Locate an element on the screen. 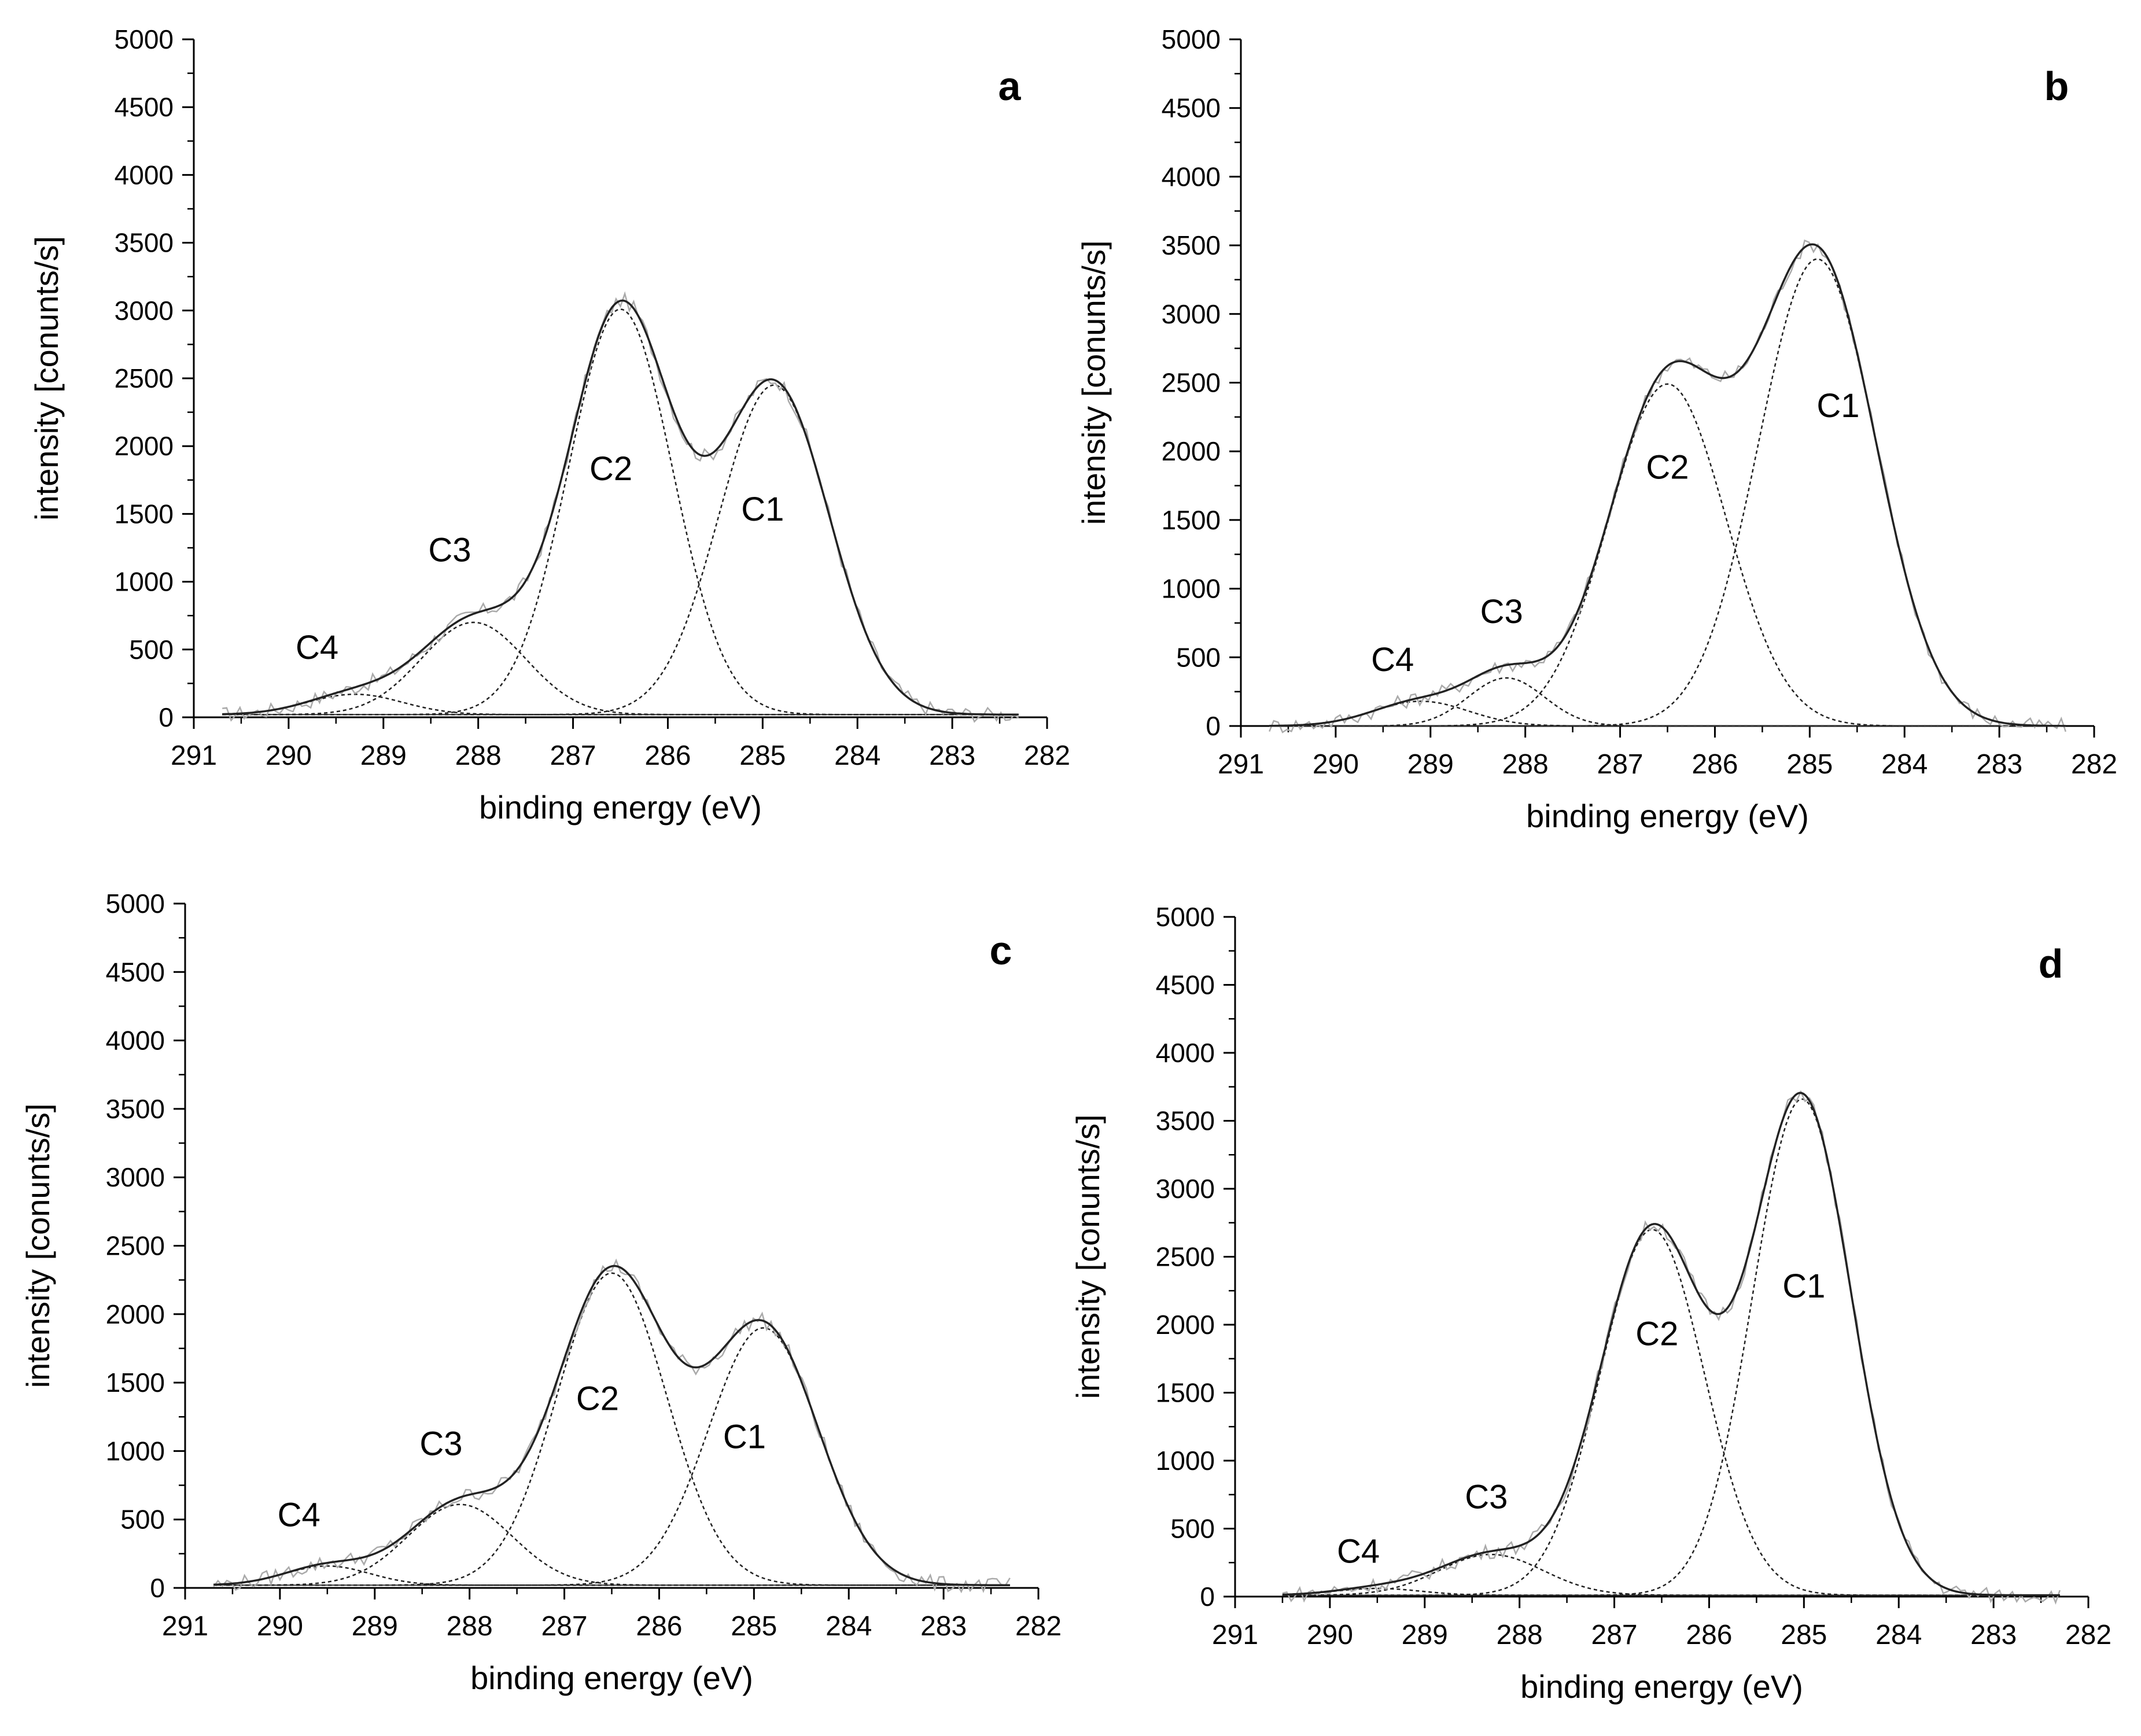 The width and height of the screenshot is (2141, 1736). component-C1 is located at coordinates (1667, 492).